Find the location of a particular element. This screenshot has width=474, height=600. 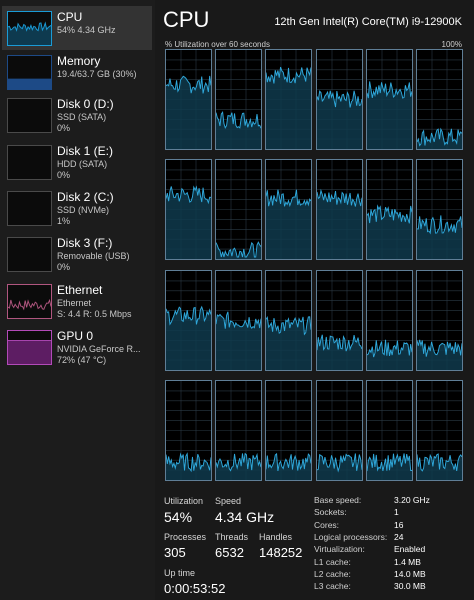

sidebar-item-memory: Memory 19.4/63.7 GB (30%) is located at coordinates (77, 72).